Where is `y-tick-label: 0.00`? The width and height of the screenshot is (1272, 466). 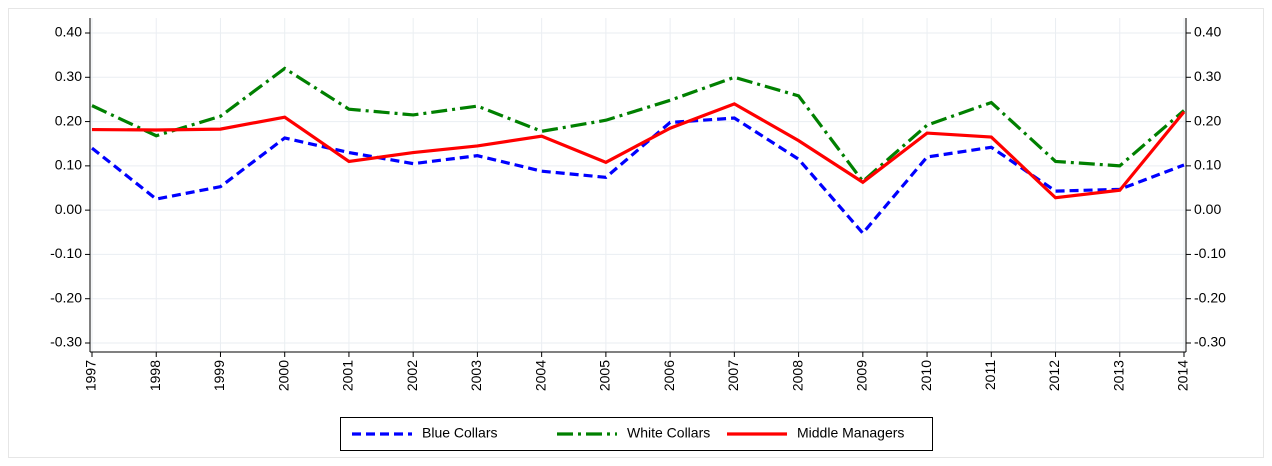 y-tick-label: 0.00 is located at coordinates (68, 209).